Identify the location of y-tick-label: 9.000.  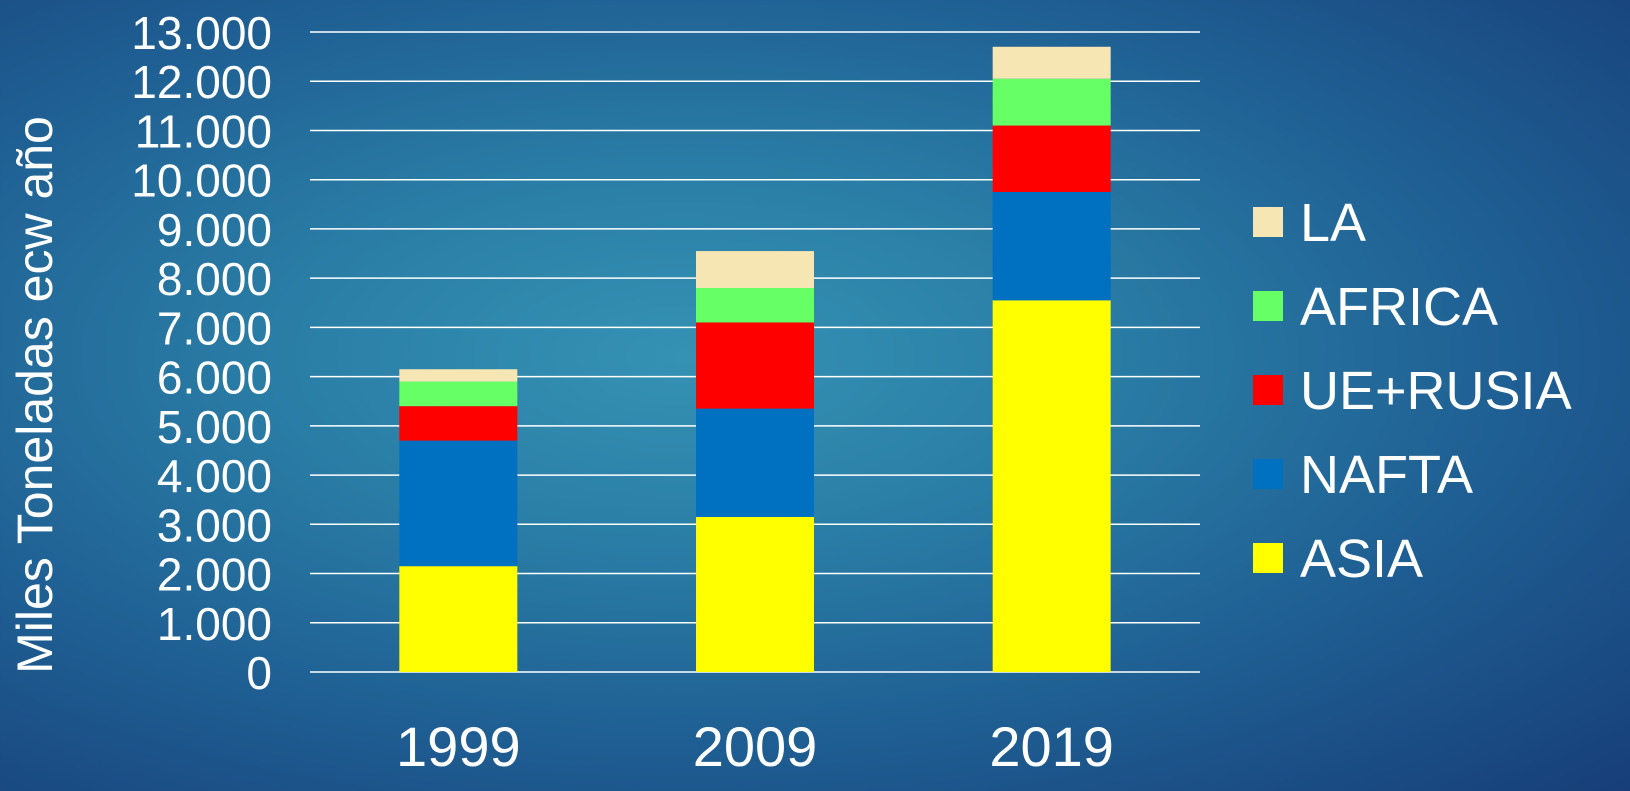
(214, 230).